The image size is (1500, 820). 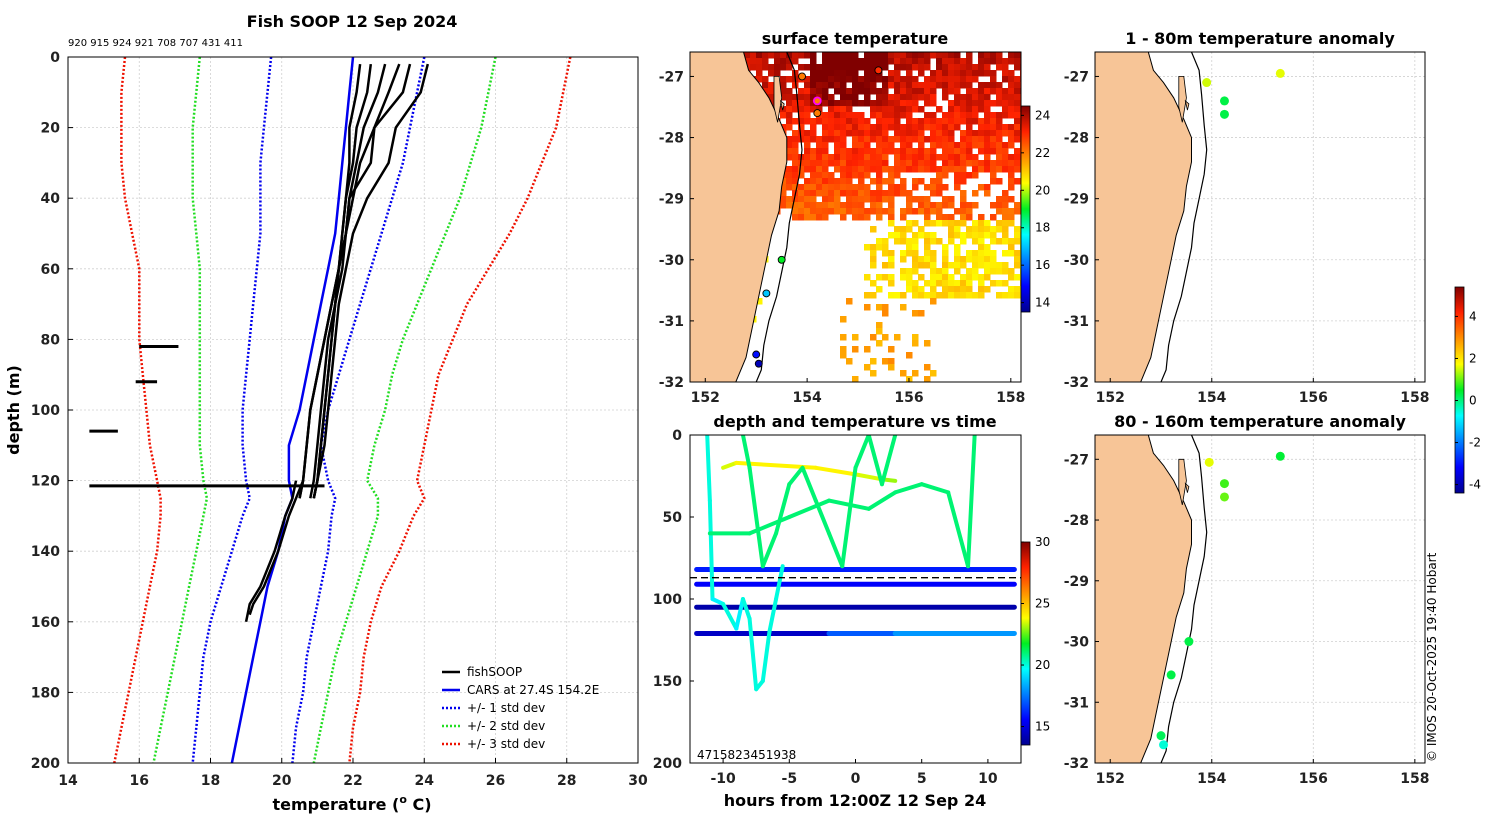 What do you see at coordinates (746, 217) in the screenshot?
I see `sst-land` at bounding box center [746, 217].